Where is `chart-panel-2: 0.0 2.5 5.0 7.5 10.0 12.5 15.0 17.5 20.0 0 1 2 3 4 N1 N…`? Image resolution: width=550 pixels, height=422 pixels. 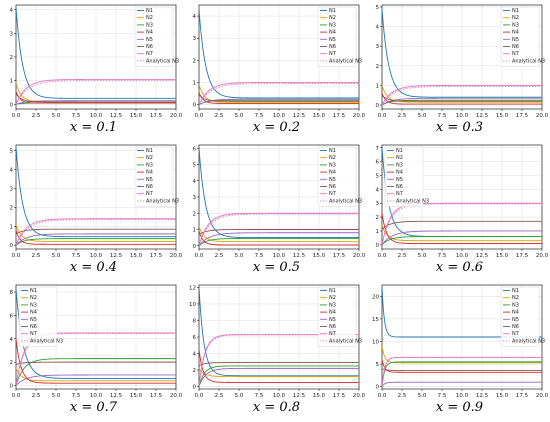 chart-panel-2: 0.0 2.5 5.0 7.5 10.0 12.5 15.0 17.5 20.0 0 1 2 3 4 N1 N… is located at coordinates (276, 72).